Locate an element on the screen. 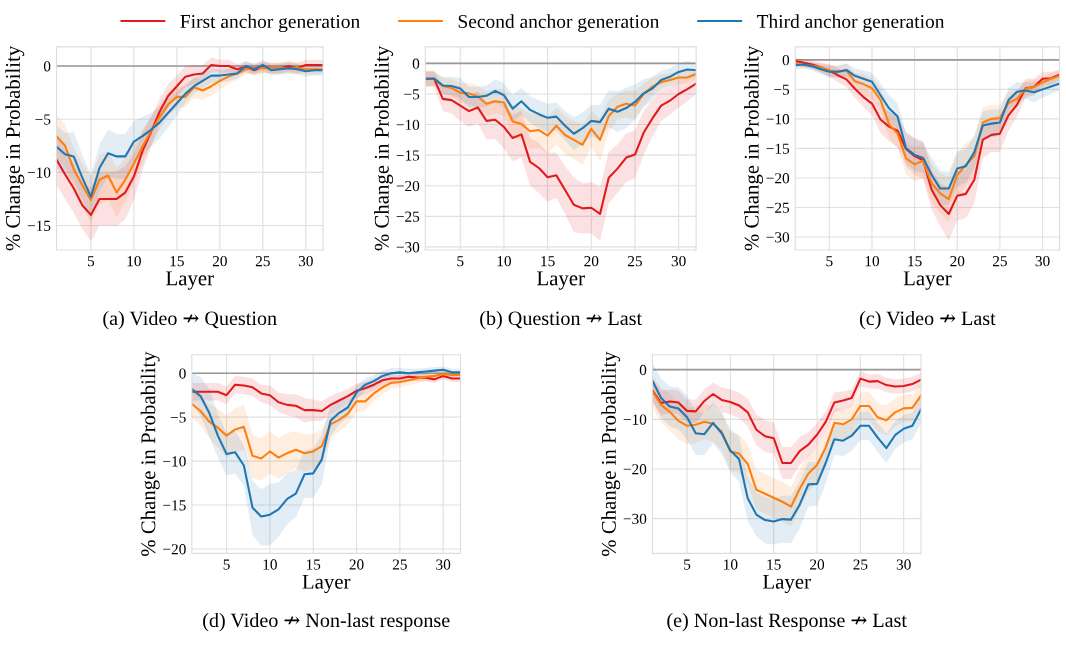 The width and height of the screenshot is (1066, 651). text: (a) Video ↛ Question is located at coordinates (190, 320).